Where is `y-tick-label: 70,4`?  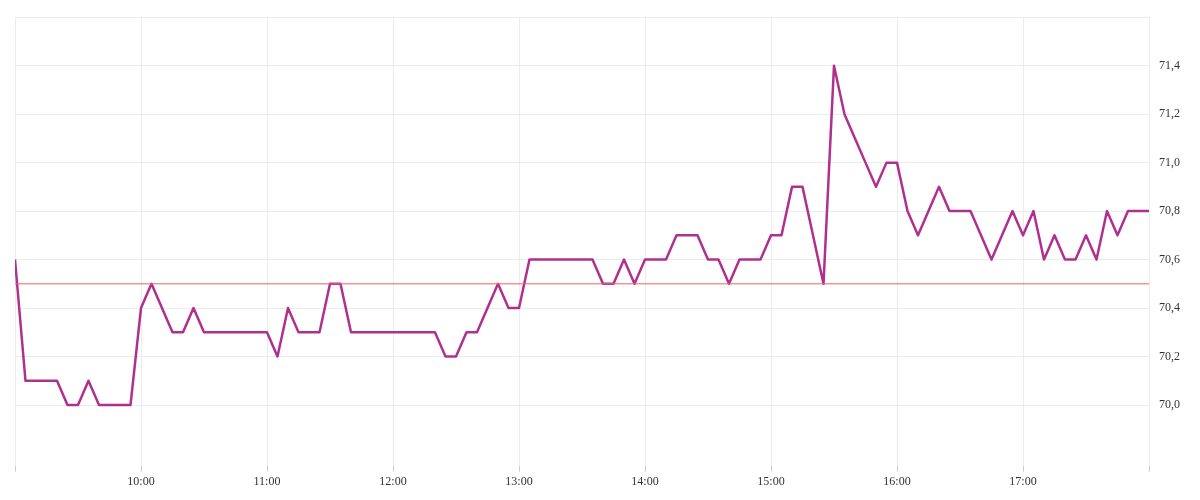
y-tick-label: 70,4 is located at coordinates (1169, 307).